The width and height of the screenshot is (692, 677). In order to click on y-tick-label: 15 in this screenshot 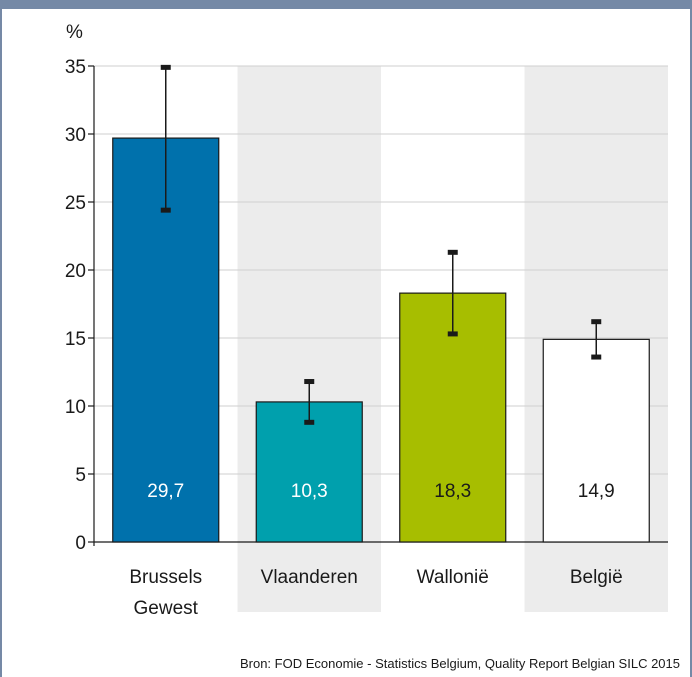, I will do `click(75, 339)`.